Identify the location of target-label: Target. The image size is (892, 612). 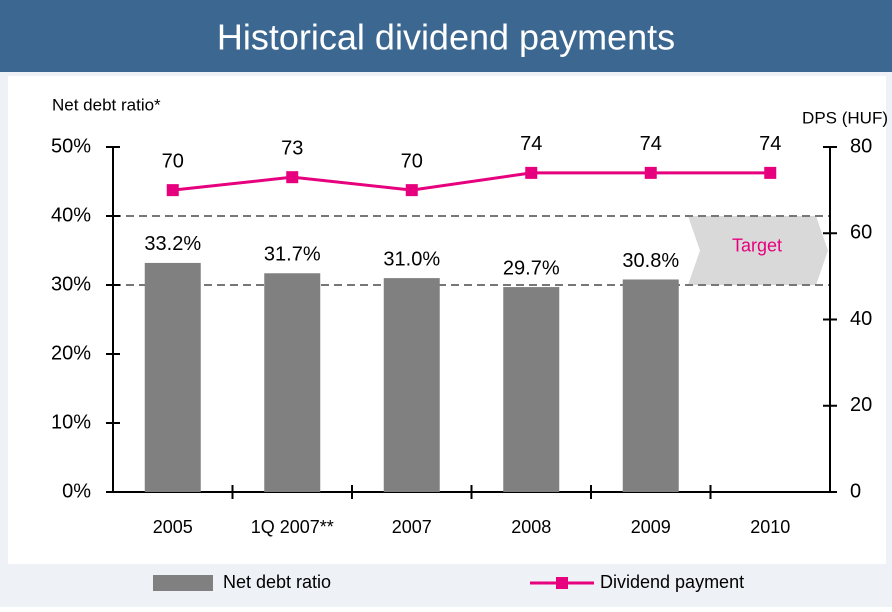
(757, 245).